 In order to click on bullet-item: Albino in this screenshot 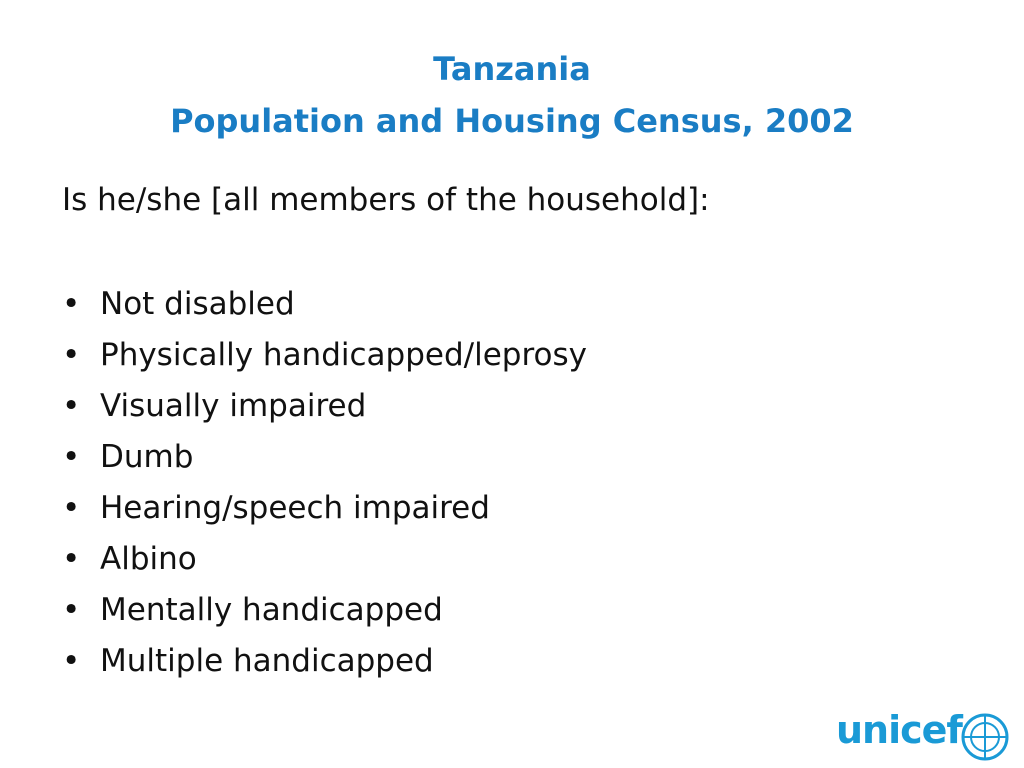, I will do `click(324, 562)`.